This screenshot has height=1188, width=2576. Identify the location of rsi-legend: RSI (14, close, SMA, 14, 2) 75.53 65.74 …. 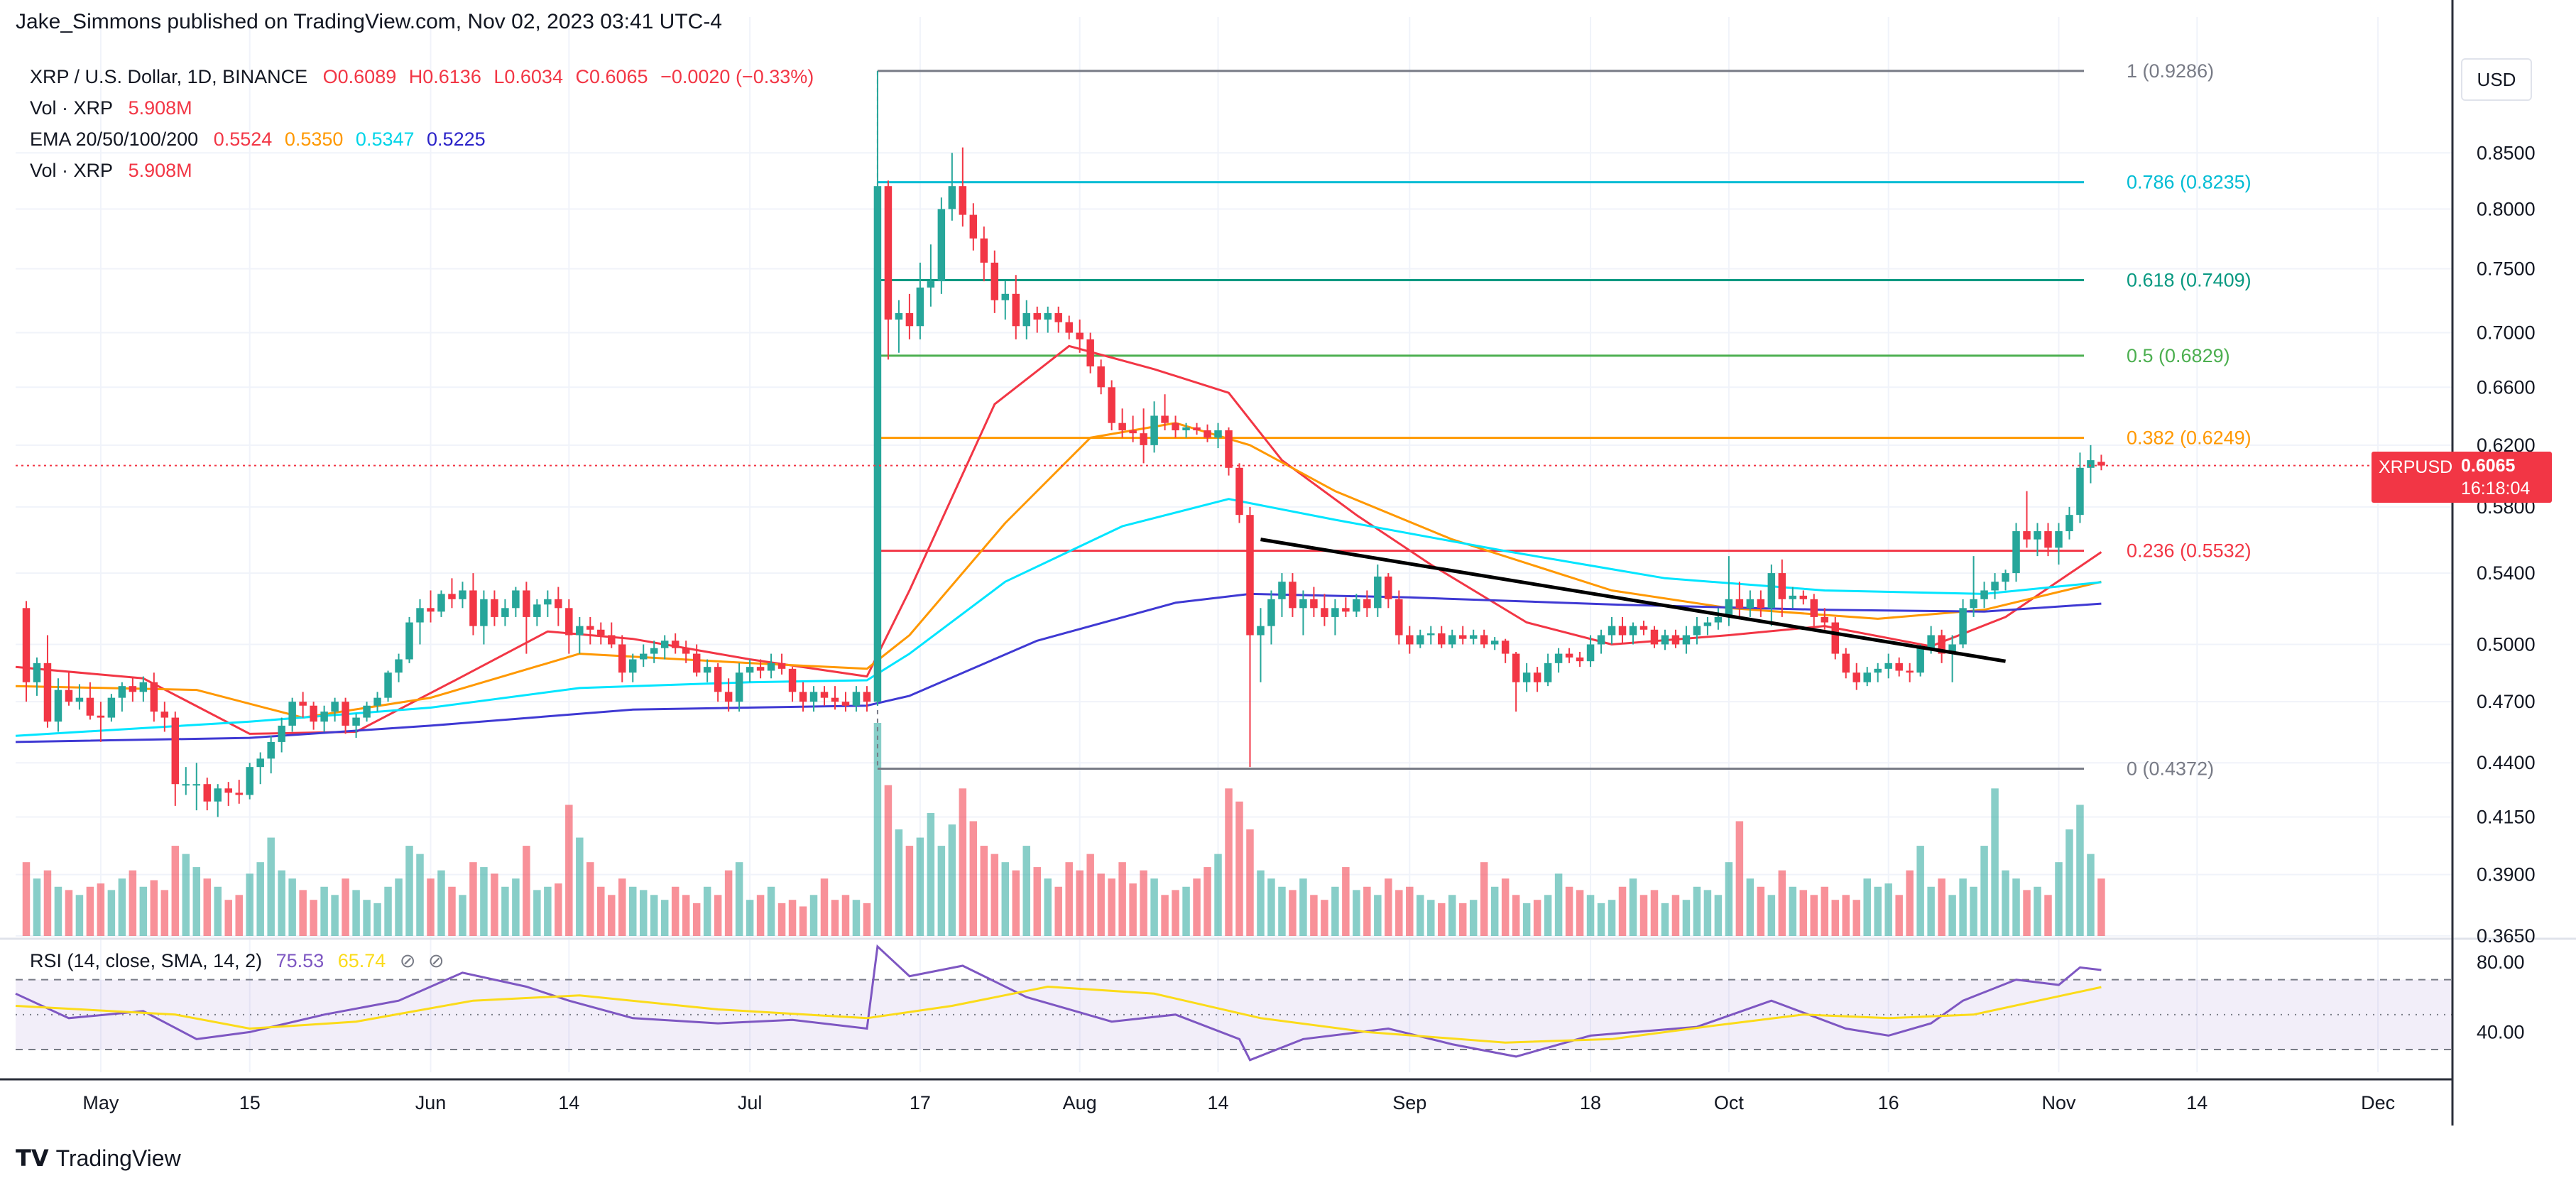
(241, 961).